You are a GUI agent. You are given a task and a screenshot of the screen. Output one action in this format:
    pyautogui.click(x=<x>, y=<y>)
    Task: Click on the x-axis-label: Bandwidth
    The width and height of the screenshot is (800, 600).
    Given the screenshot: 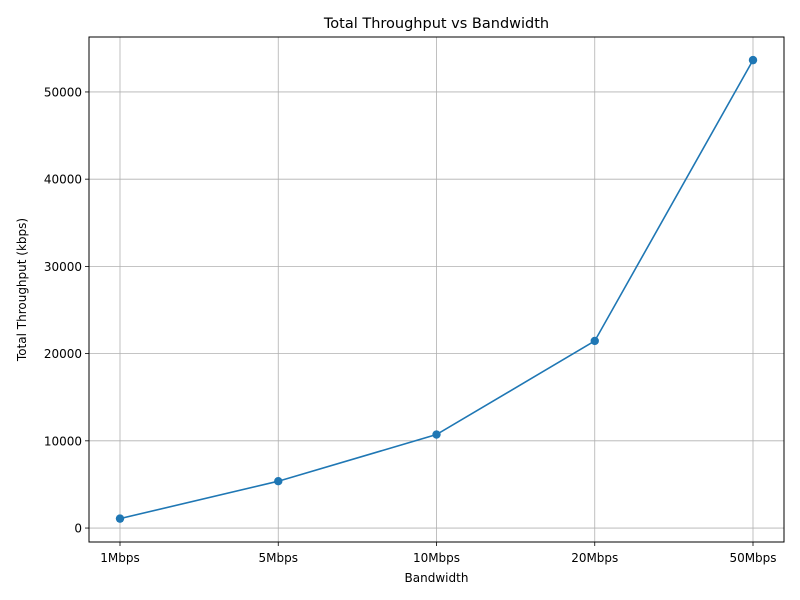 What is the action you would take?
    pyautogui.click(x=437, y=578)
    